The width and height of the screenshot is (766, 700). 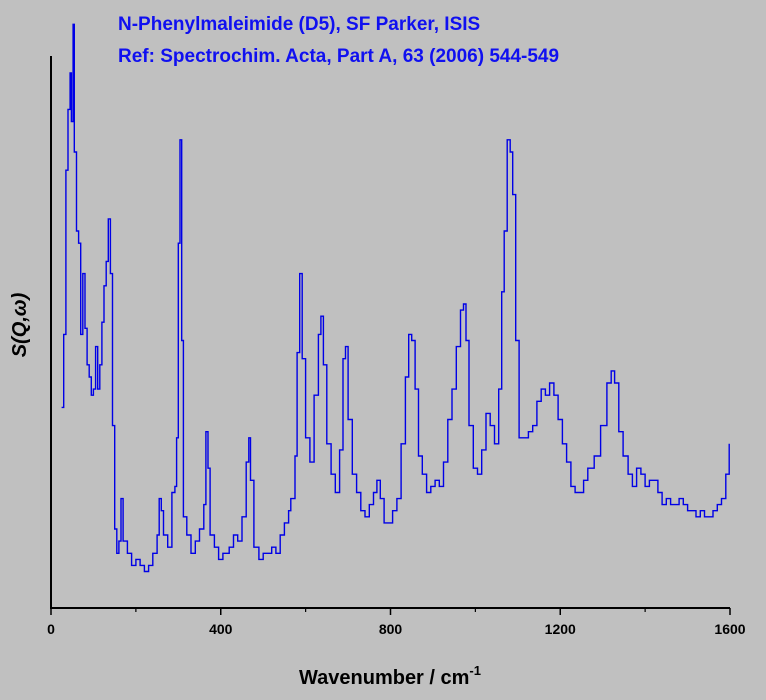 I want to click on chart-title-line1: N-Phenylmaleimide (D5), SF Parker, ISIS, so click(x=299, y=24).